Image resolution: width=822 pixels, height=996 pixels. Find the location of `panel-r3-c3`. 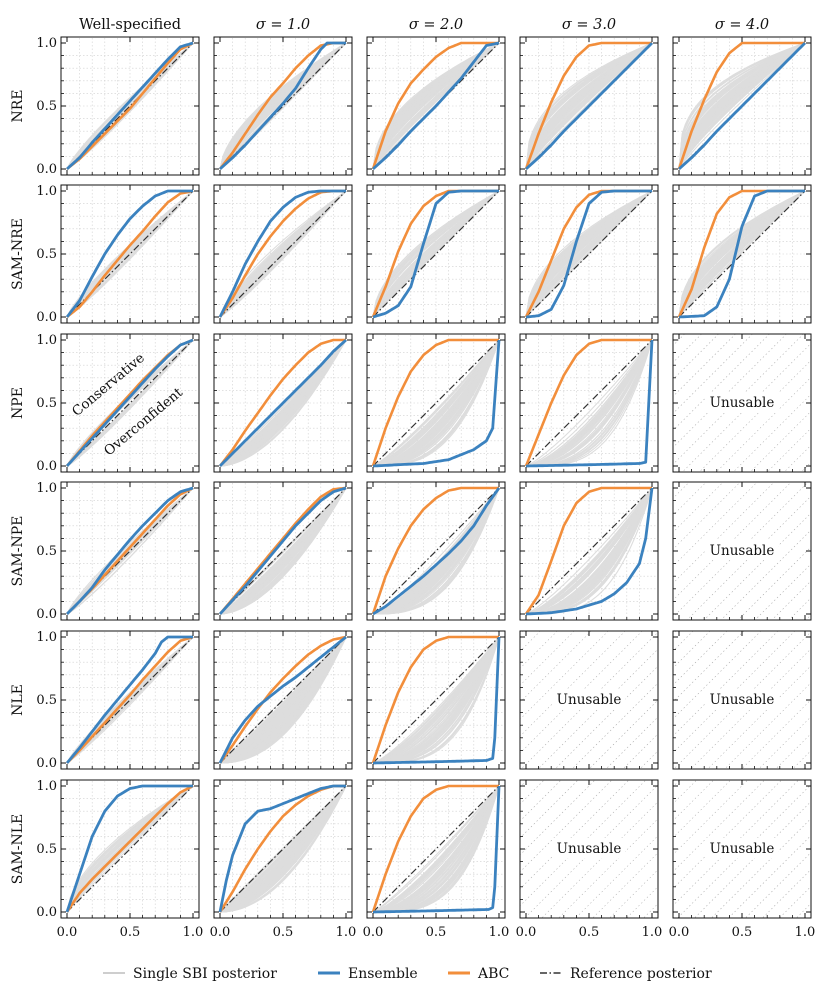

panel-r3-c3 is located at coordinates (589, 551).